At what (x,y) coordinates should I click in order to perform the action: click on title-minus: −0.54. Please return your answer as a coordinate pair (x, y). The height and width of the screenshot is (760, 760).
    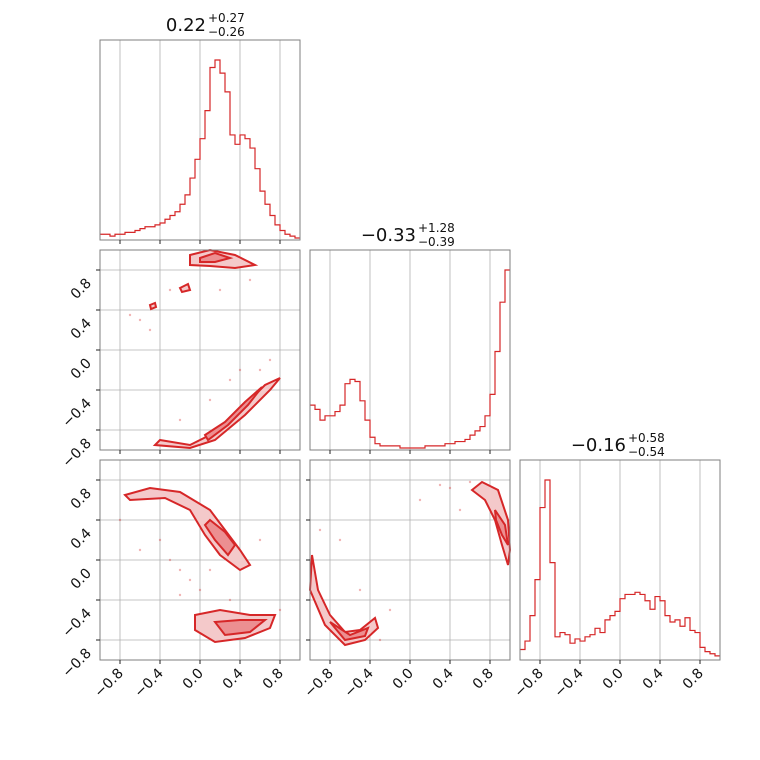
    Looking at the image, I should click on (646, 452).